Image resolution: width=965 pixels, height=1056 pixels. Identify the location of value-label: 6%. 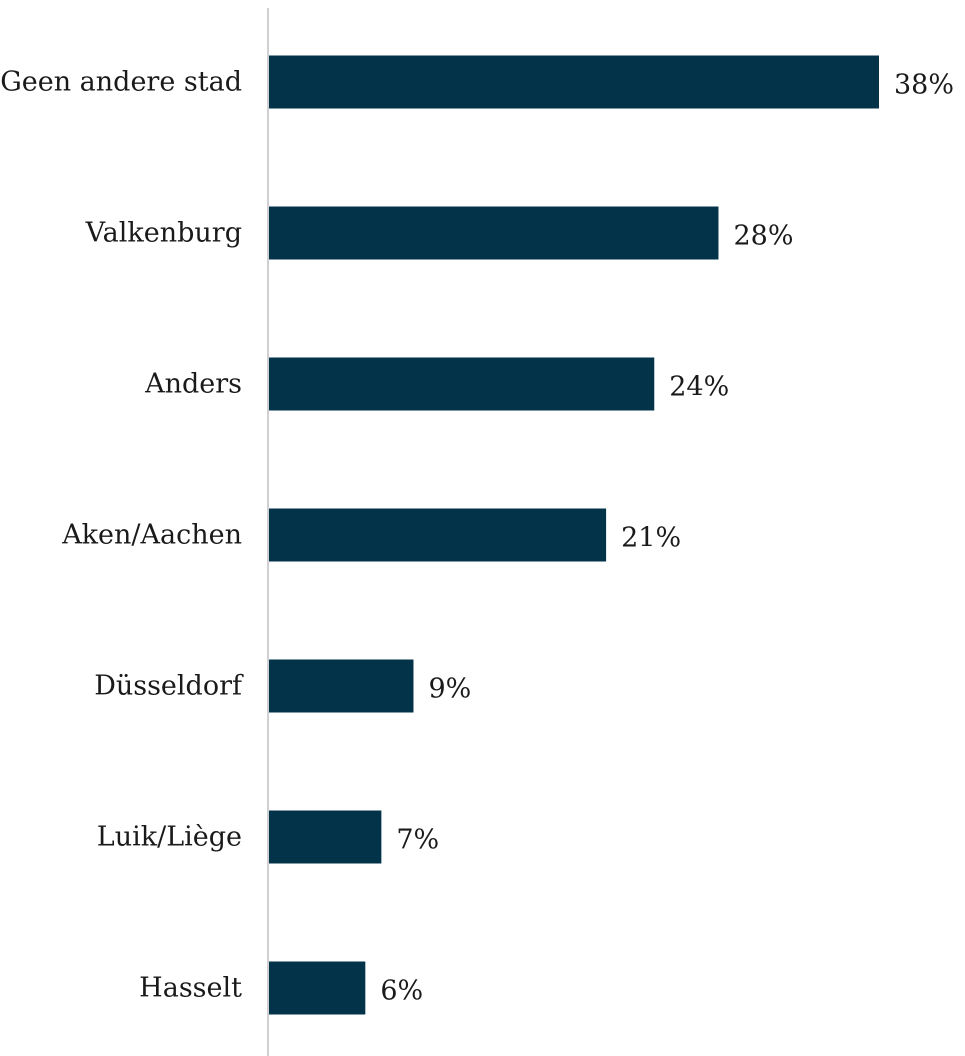
(401, 991).